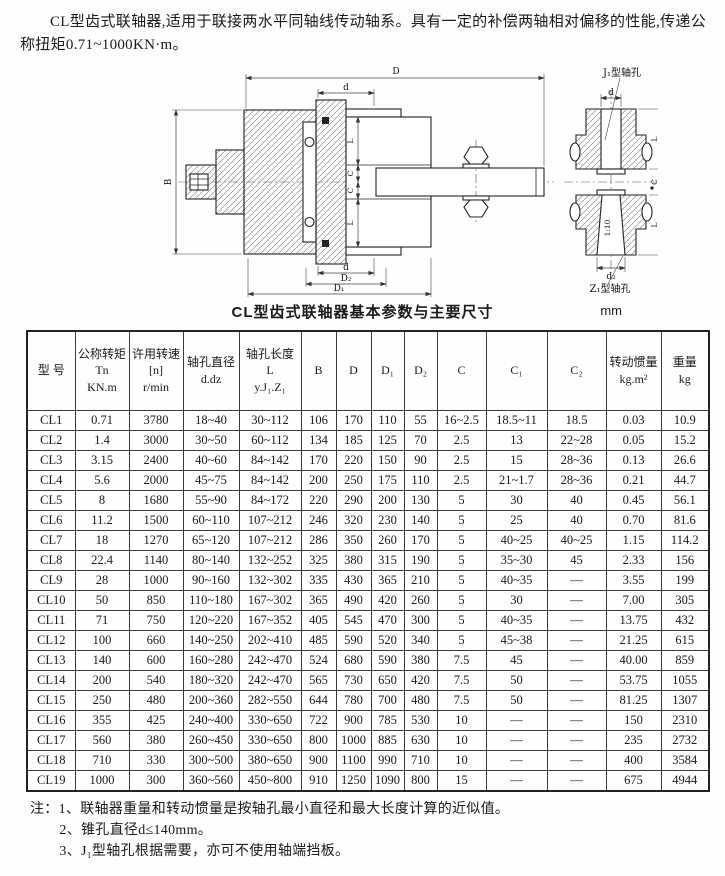 The image size is (725, 876). Describe the element at coordinates (102, 580) in the screenshot. I see `value-cell: 28` at that location.